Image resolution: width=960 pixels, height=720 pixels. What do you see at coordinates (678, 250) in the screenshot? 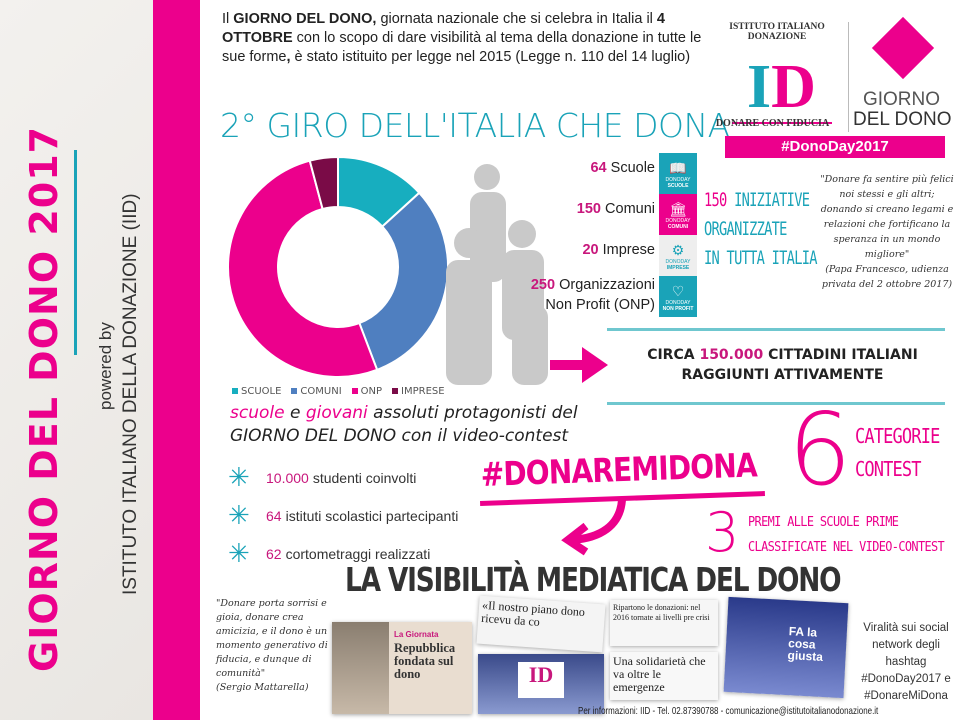
I see `gears-icon: ⚙` at bounding box center [678, 250].